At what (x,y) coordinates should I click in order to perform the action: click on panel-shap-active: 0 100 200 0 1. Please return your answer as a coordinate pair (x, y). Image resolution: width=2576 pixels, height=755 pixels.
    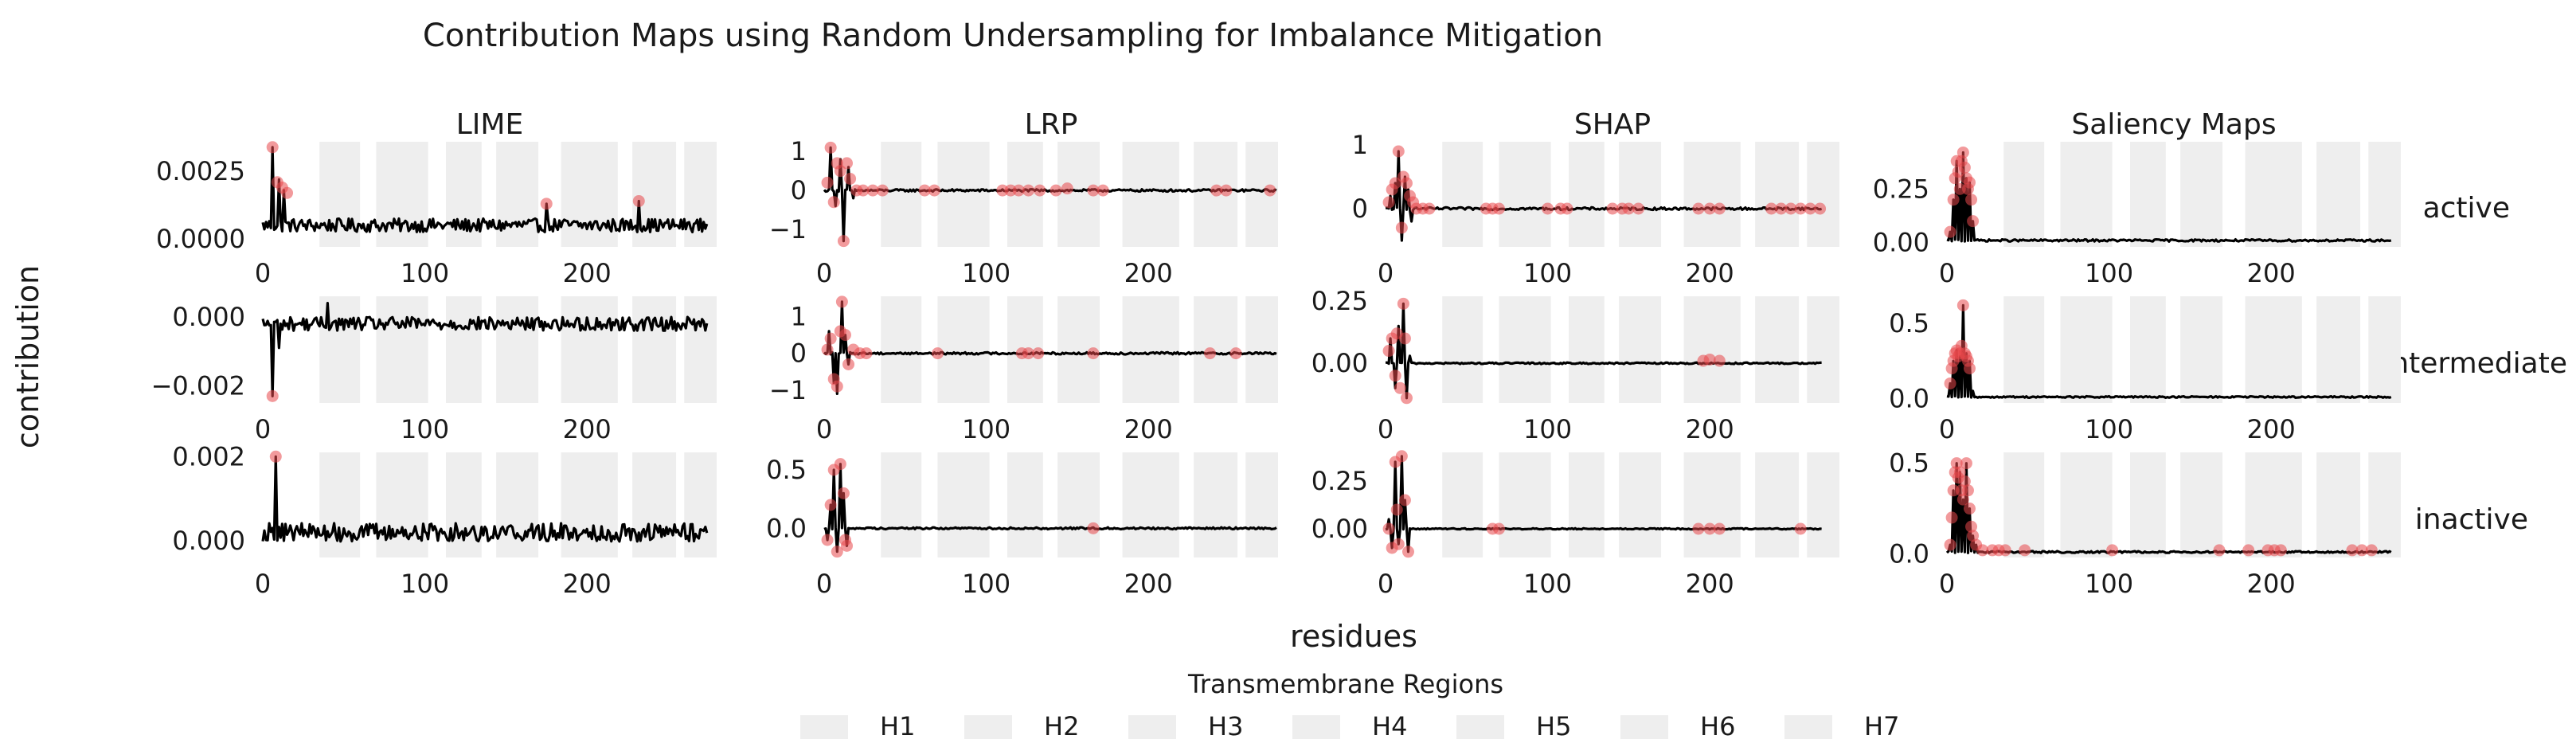
    Looking at the image, I should click on (1595, 209).